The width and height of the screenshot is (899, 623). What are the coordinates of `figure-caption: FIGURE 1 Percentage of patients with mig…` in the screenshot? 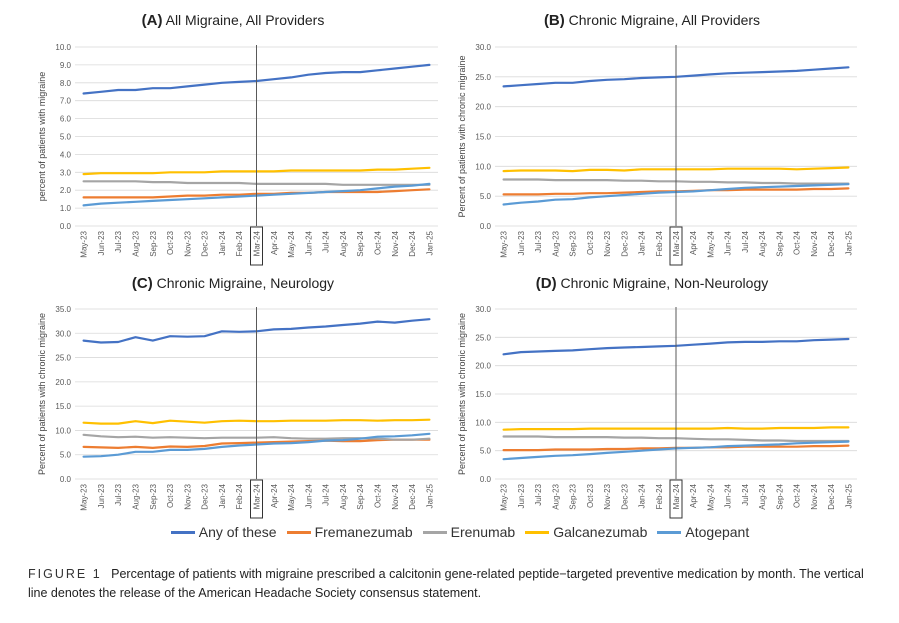 It's located at (453, 584).